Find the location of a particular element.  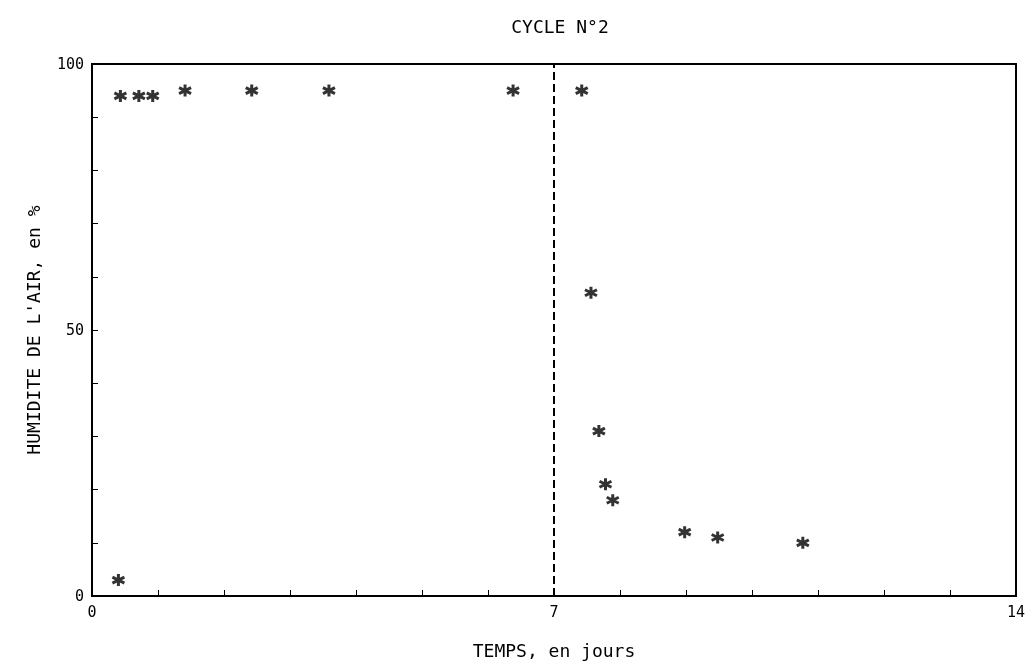

y-tick-label: 50 is located at coordinates (74, 330).